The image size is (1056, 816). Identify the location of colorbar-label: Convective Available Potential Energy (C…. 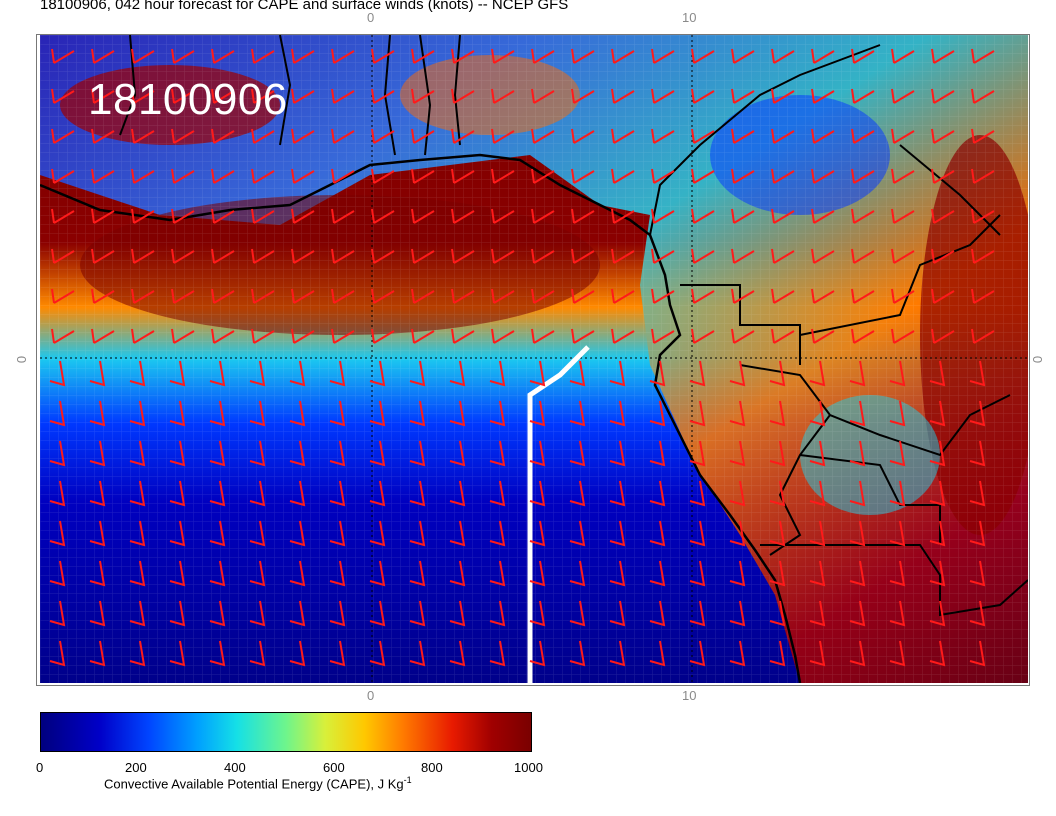
(258, 783).